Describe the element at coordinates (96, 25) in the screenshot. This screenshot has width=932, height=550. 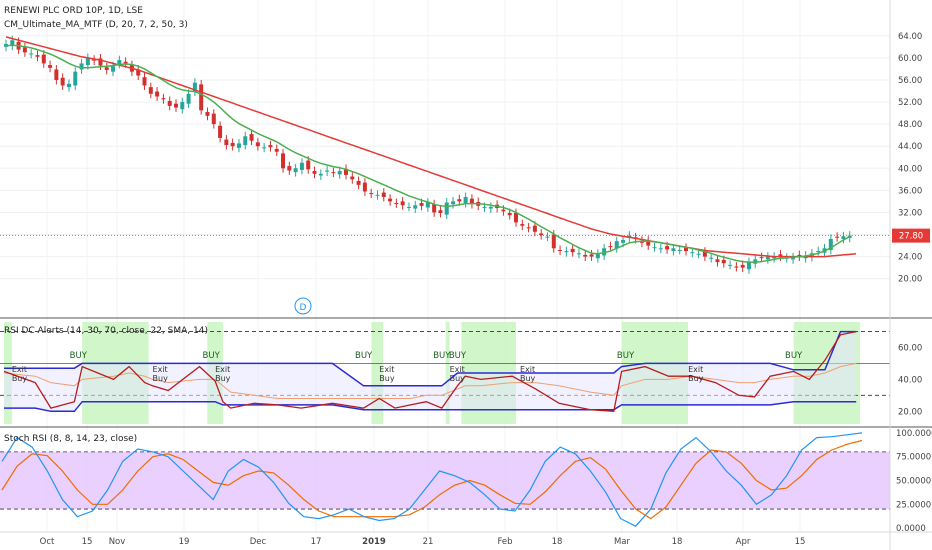
I see `indicator-label: CM_Ultimate_MA_MTF (D, 20, 7, 2, 50, 3)` at that location.